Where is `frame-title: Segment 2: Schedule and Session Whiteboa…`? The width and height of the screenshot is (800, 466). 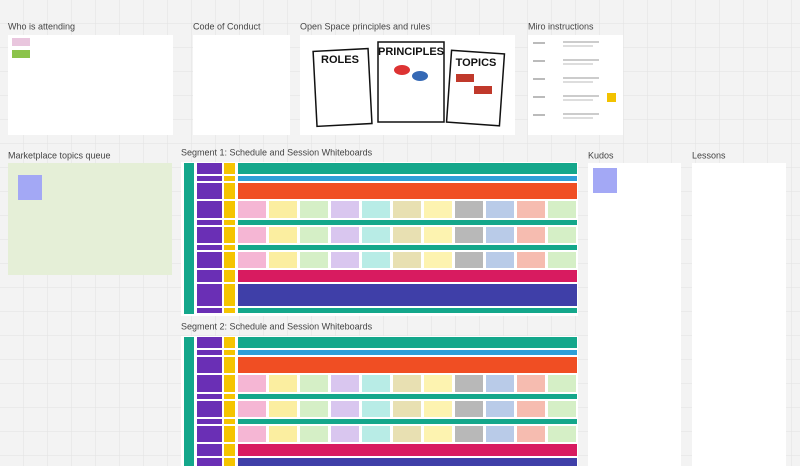
frame-title: Segment 2: Schedule and Session Whiteboa… is located at coordinates (277, 326).